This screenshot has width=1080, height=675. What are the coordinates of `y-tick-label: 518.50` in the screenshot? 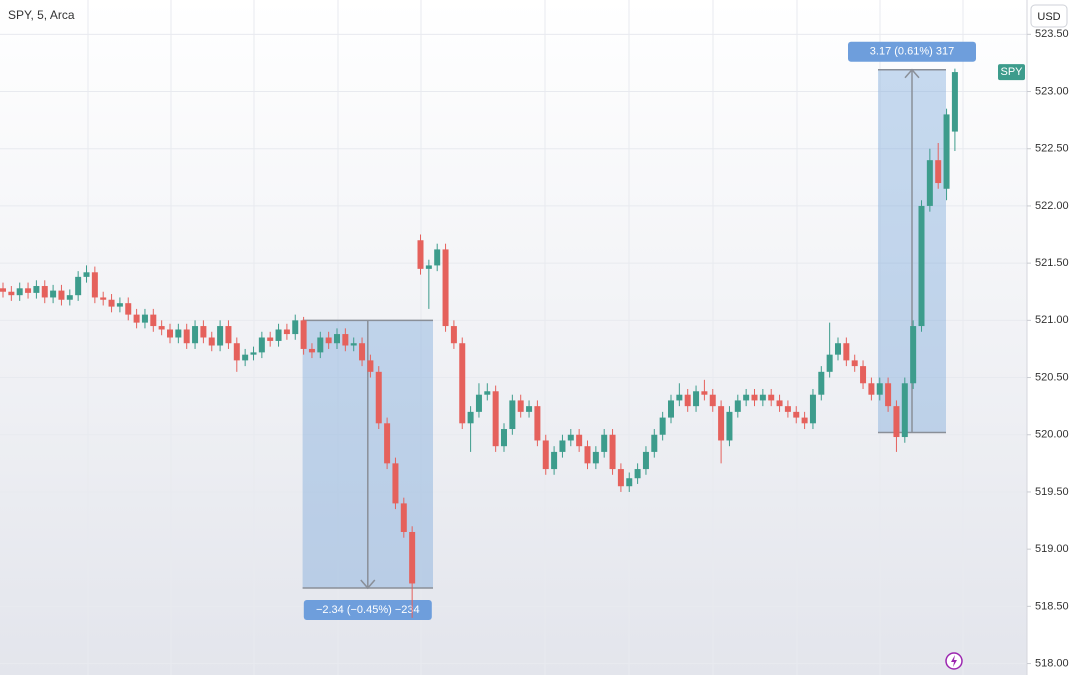 It's located at (1052, 606).